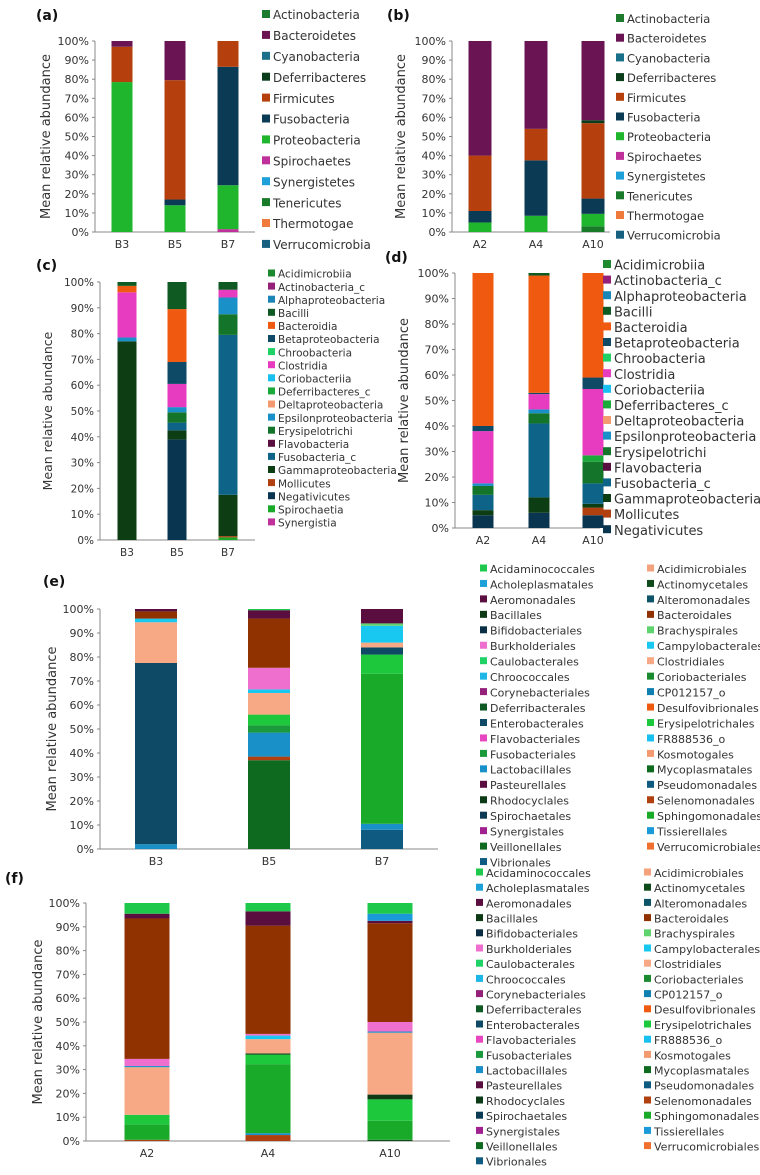 This screenshot has height=1175, width=760. What do you see at coordinates (228, 306) in the screenshot?
I see `bar-segment-epsilonproteobacteria: B7 Epsilonproteobacteria: 6.5%` at bounding box center [228, 306].